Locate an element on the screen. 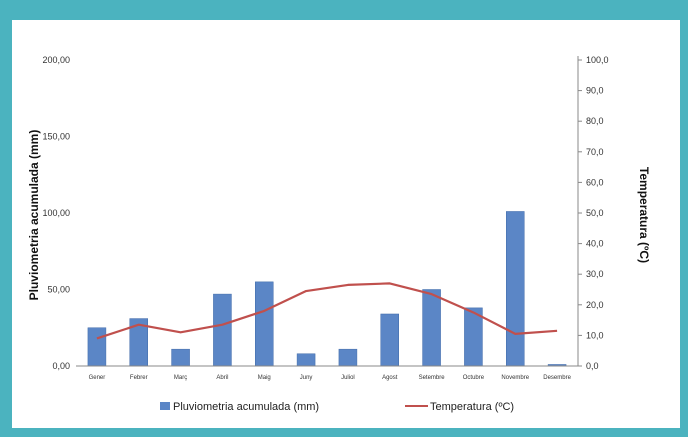 The image size is (688, 437). left-tick-label: 100,00 is located at coordinates (56, 213).